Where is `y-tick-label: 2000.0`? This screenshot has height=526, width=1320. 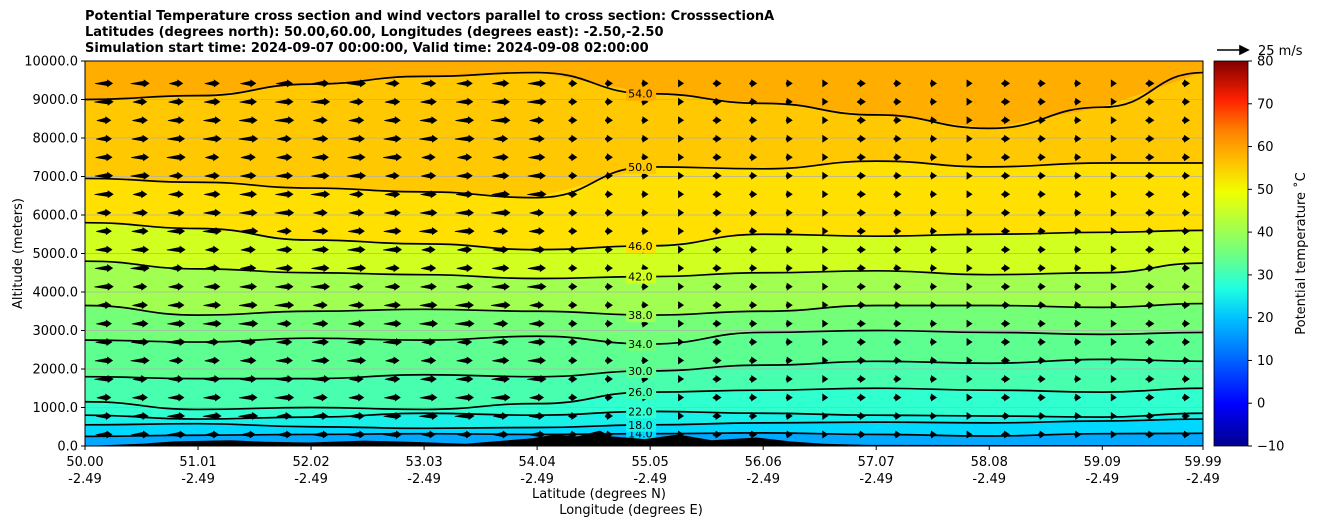 y-tick-label: 2000.0 is located at coordinates (56, 370).